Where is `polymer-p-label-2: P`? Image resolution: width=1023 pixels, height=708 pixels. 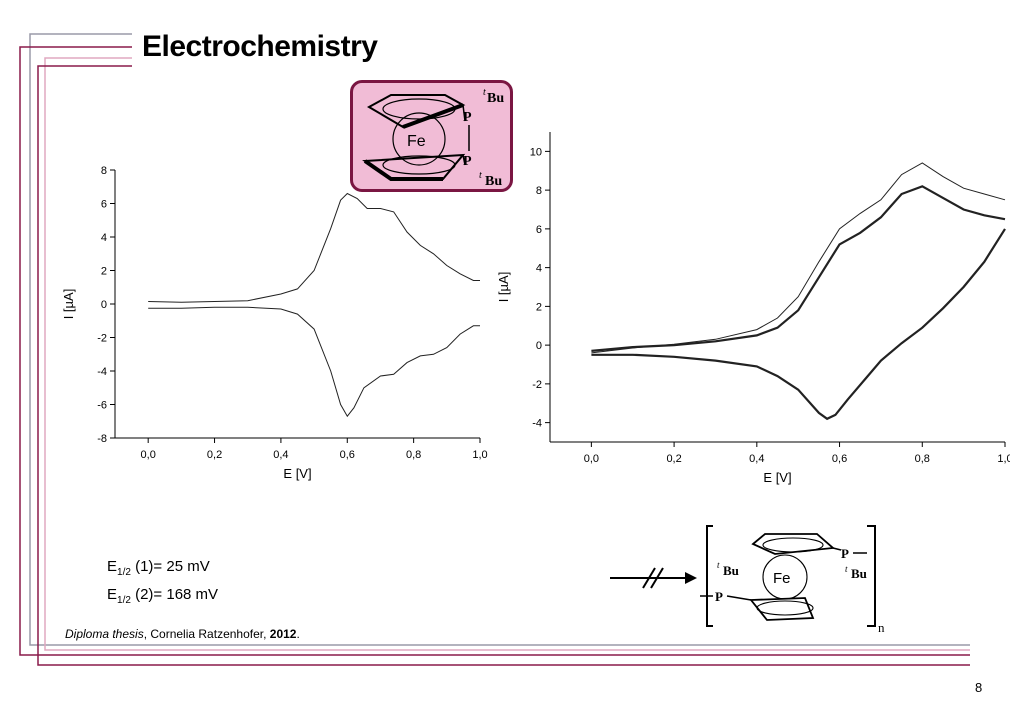
polymer-p-label-2: P is located at coordinates (719, 596).